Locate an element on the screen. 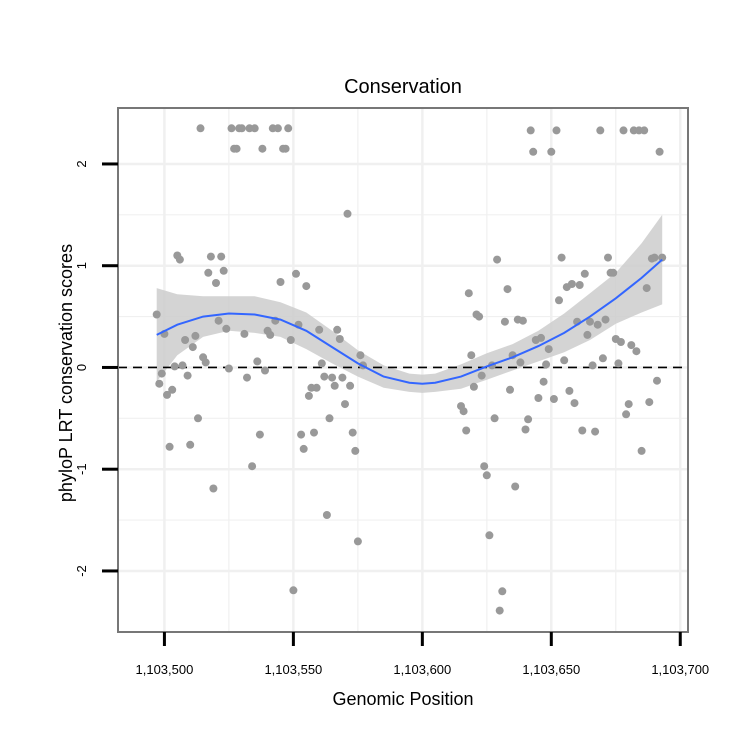 This screenshot has height=750, width=750. chart-title: Conservation is located at coordinates (403, 87).